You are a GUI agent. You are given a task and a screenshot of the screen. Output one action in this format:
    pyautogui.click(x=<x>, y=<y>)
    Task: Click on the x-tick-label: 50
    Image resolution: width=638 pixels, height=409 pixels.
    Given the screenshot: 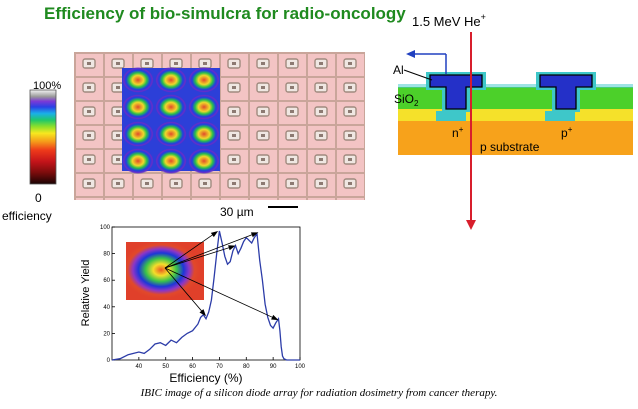 What is the action you would take?
    pyautogui.click(x=165, y=367)
    